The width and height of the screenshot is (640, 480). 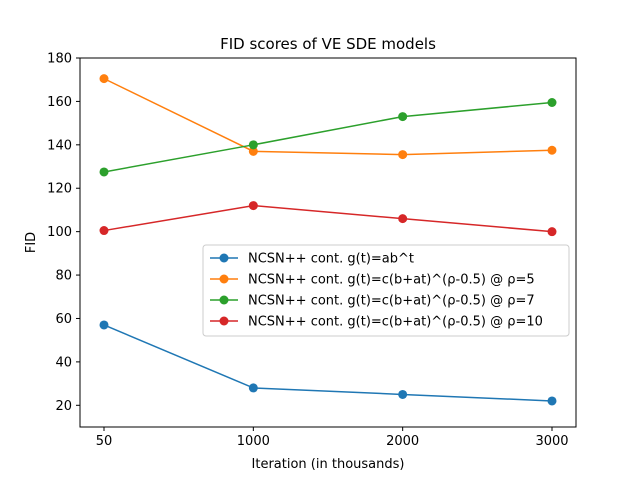 I want to click on x-tick-label: 1000, so click(x=253, y=441).